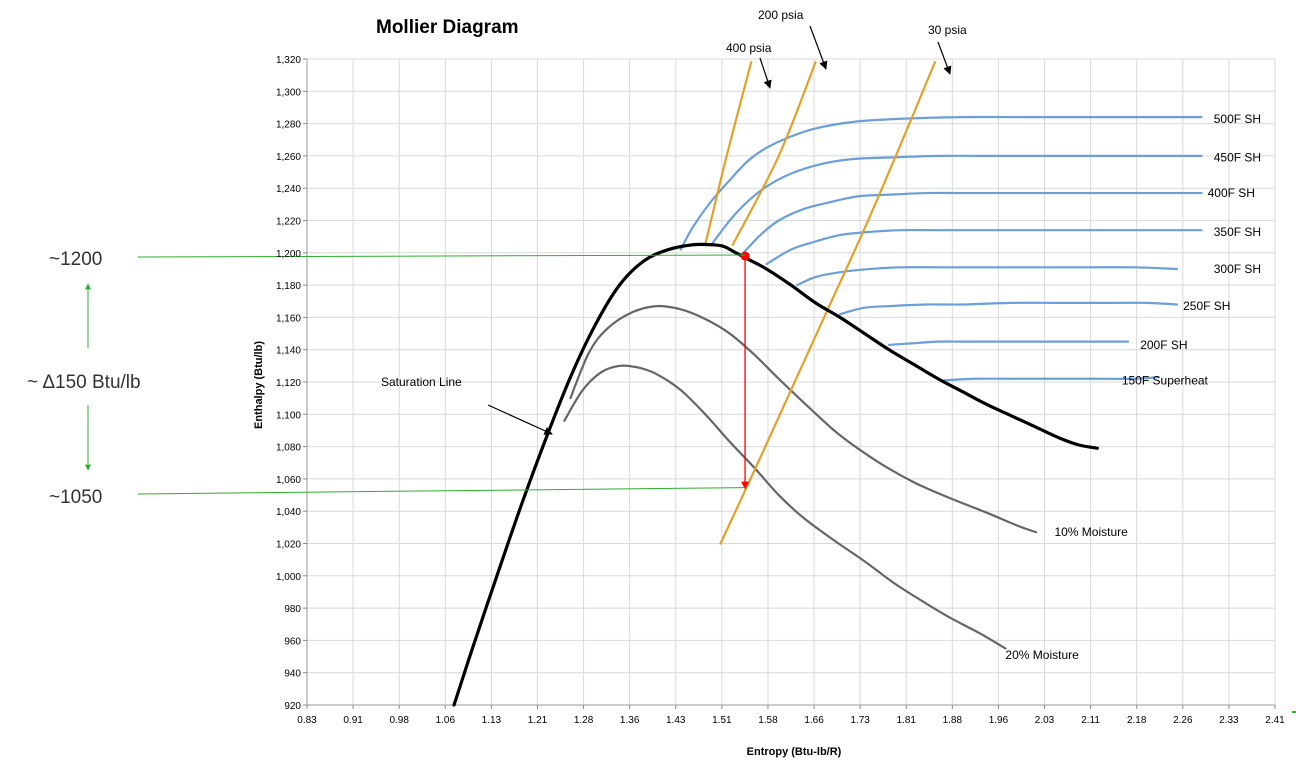 The width and height of the screenshot is (1296, 763). What do you see at coordinates (288, 351) in the screenshot?
I see `y-tick-label: 1,140` at bounding box center [288, 351].